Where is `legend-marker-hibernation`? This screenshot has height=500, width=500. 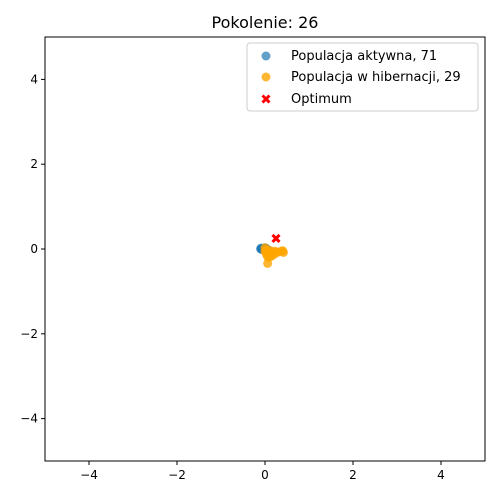
legend-marker-hibernation is located at coordinates (266, 77).